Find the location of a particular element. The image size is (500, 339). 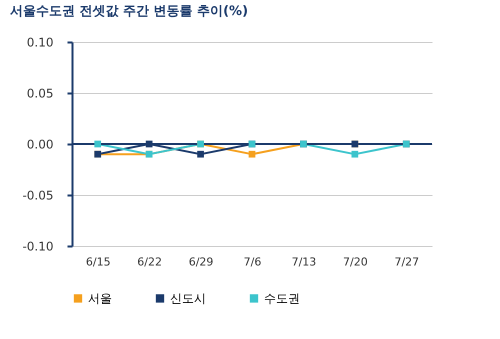

y-tick-label: -0.10 is located at coordinates (38, 247).